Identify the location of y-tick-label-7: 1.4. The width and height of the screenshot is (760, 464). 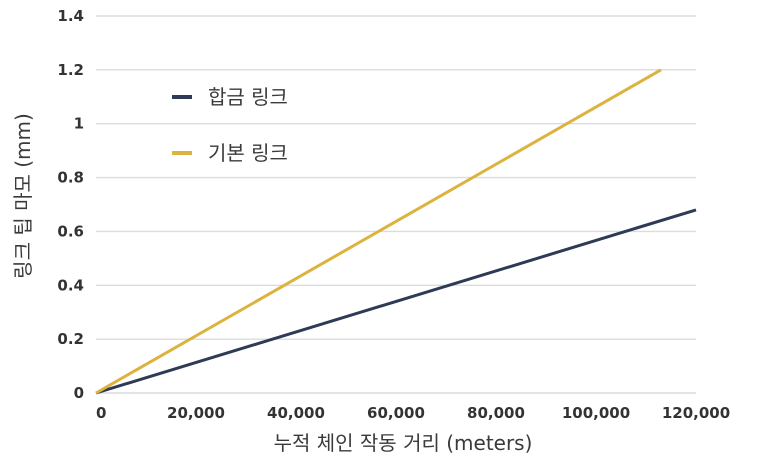
(70, 16).